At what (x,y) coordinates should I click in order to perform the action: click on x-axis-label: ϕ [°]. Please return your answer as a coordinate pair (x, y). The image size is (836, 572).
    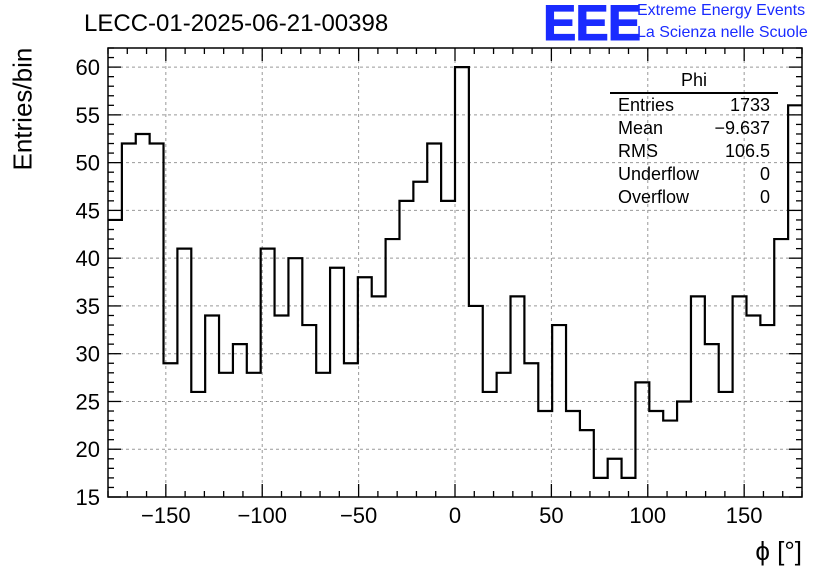
    Looking at the image, I should click on (778, 551).